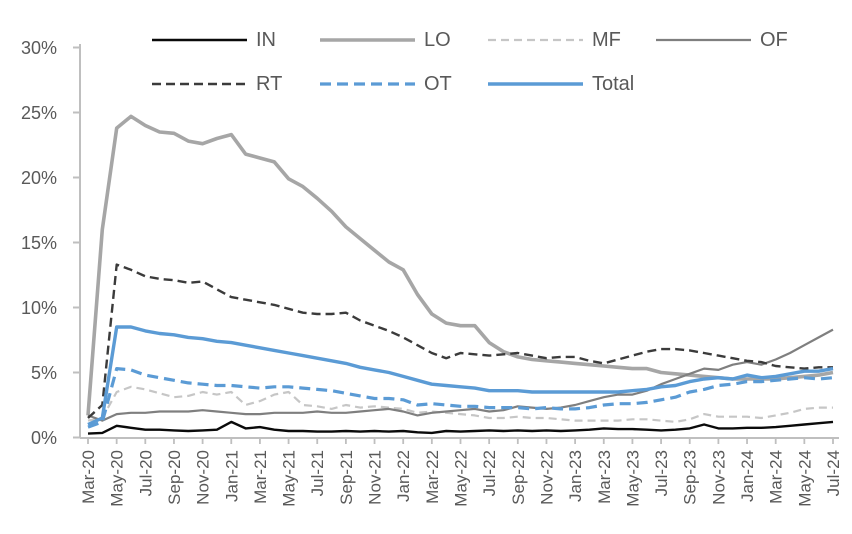 Image resolution: width=852 pixels, height=534 pixels. What do you see at coordinates (489, 473) in the screenshot?
I see `x-tick-label: Jul-22` at bounding box center [489, 473].